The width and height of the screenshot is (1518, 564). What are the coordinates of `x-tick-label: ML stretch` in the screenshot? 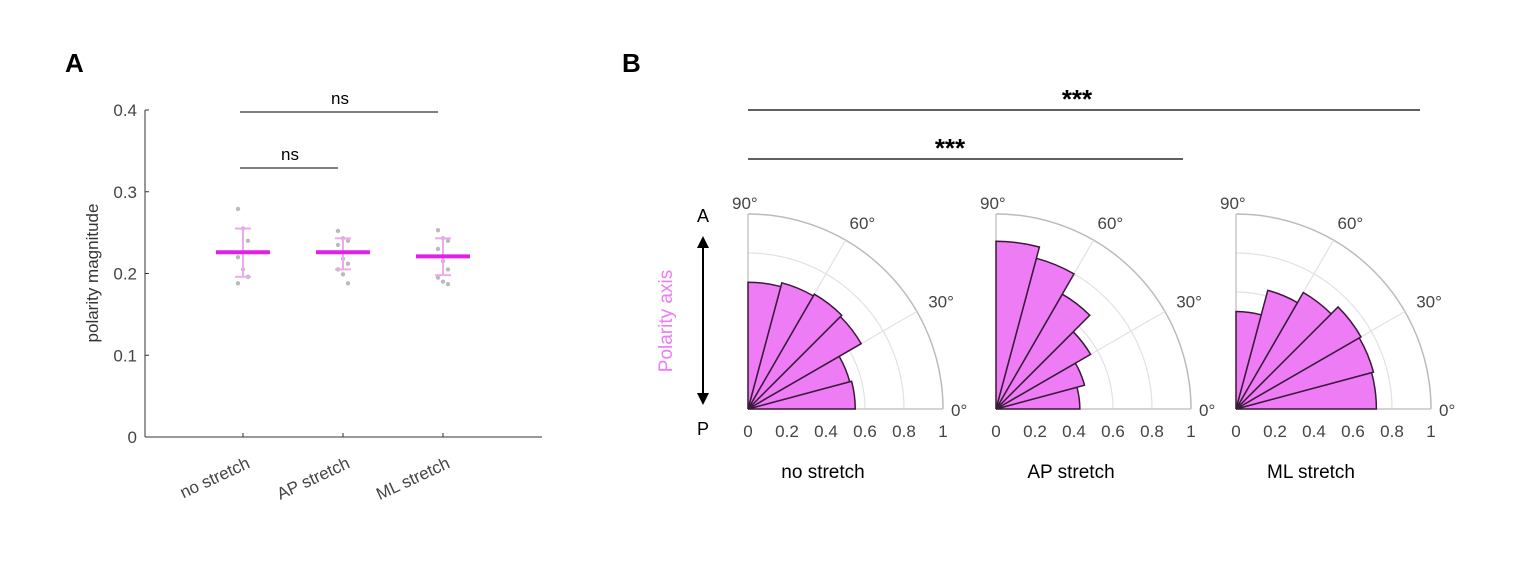 It's located at (412, 478).